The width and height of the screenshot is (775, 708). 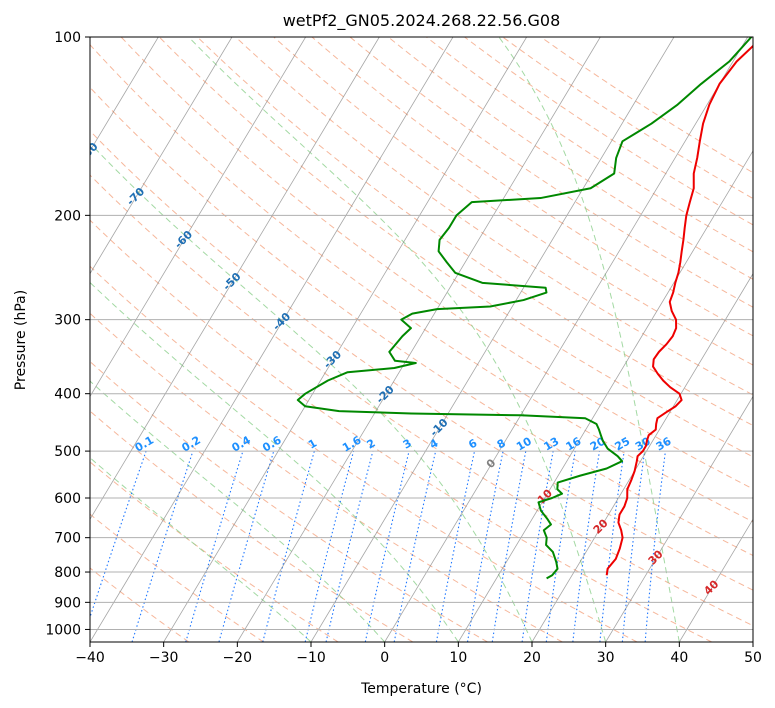 What do you see at coordinates (164, 658) in the screenshot?
I see `x-tick-label: −30` at bounding box center [164, 658].